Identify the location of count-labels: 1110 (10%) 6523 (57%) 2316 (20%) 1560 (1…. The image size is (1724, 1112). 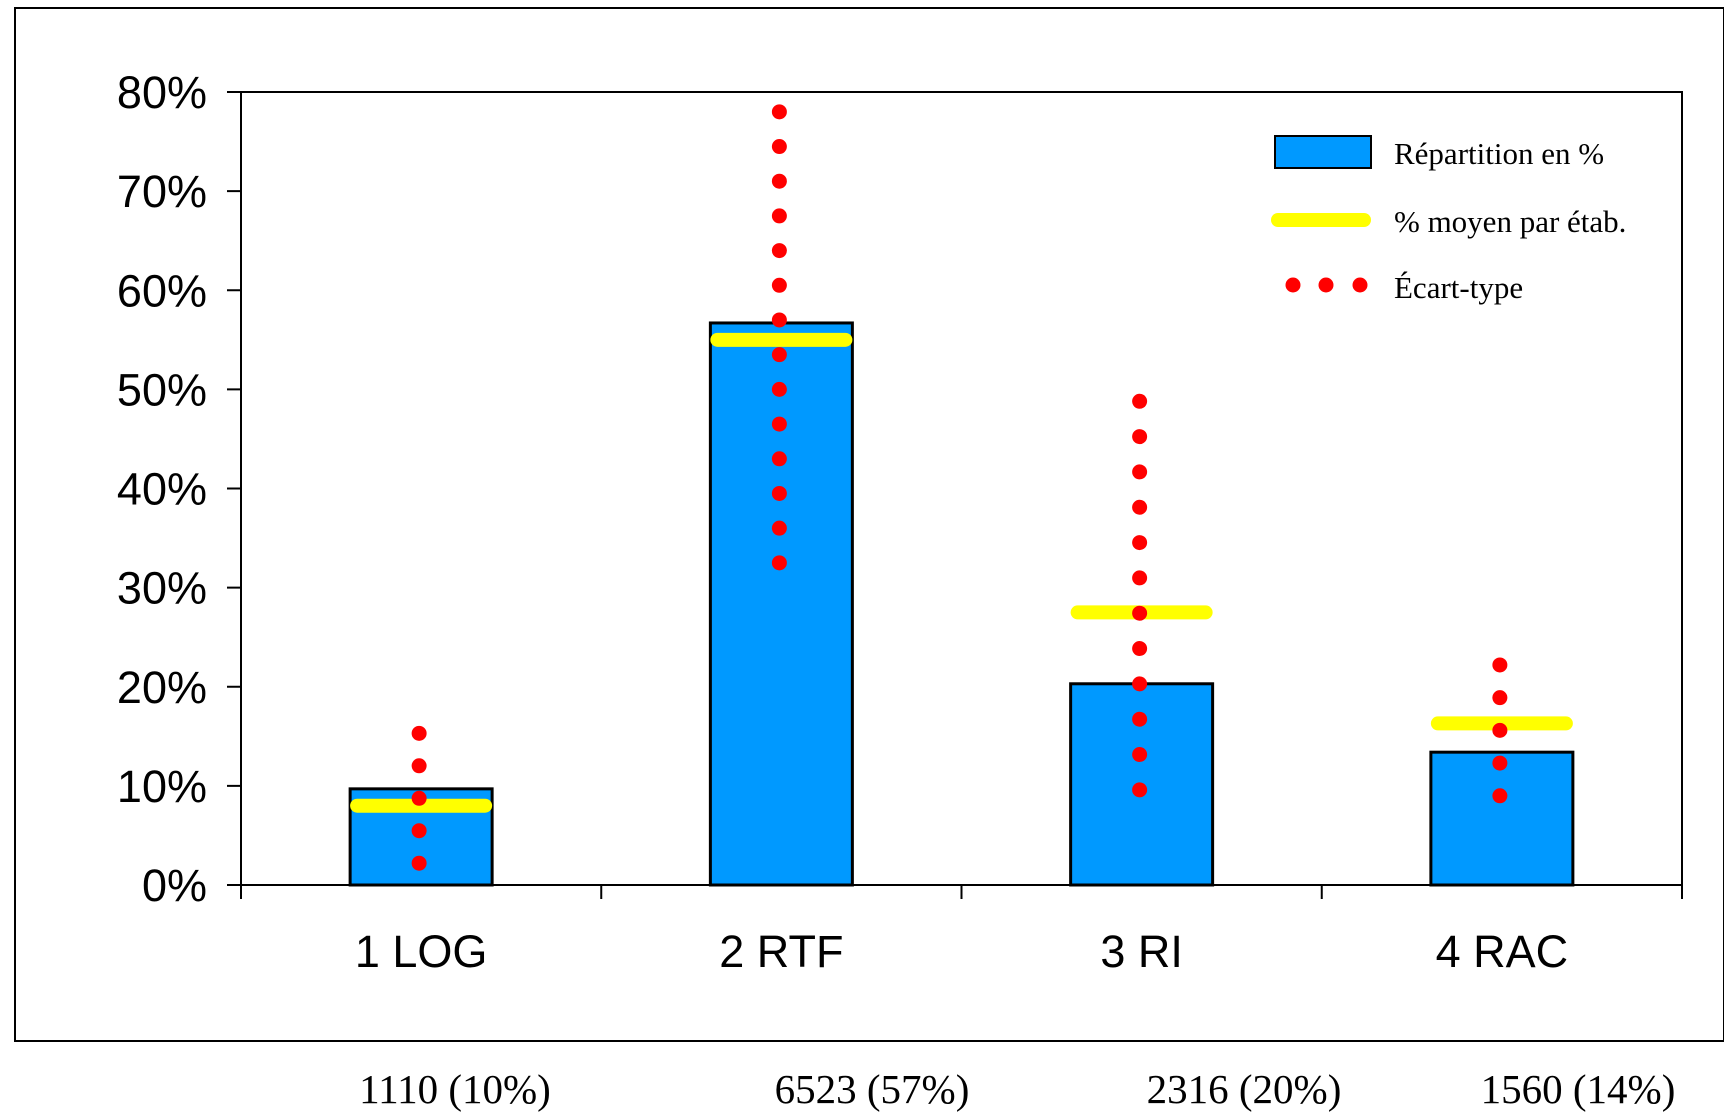
(1017, 1089).